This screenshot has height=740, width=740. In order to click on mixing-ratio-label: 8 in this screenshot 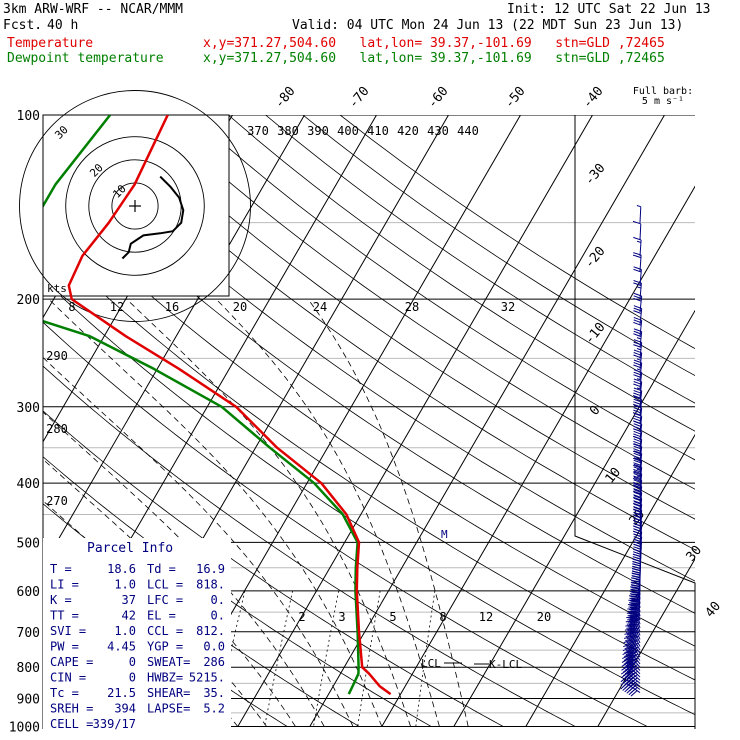, I will do `click(442, 617)`.